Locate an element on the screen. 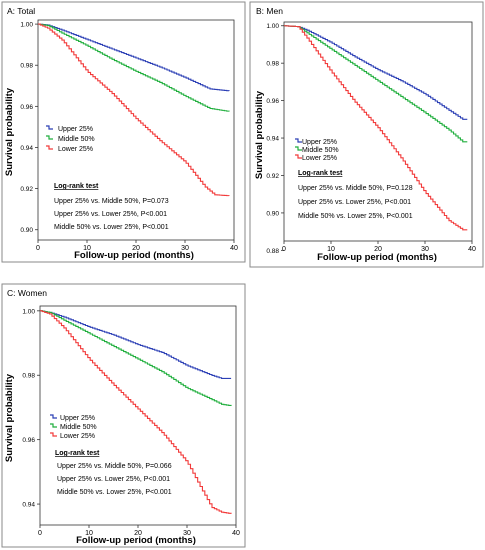 The height and width of the screenshot is (550, 485). log-rank-result: Upper 25% vs. Middle 50%, P=0.073 is located at coordinates (111, 201).